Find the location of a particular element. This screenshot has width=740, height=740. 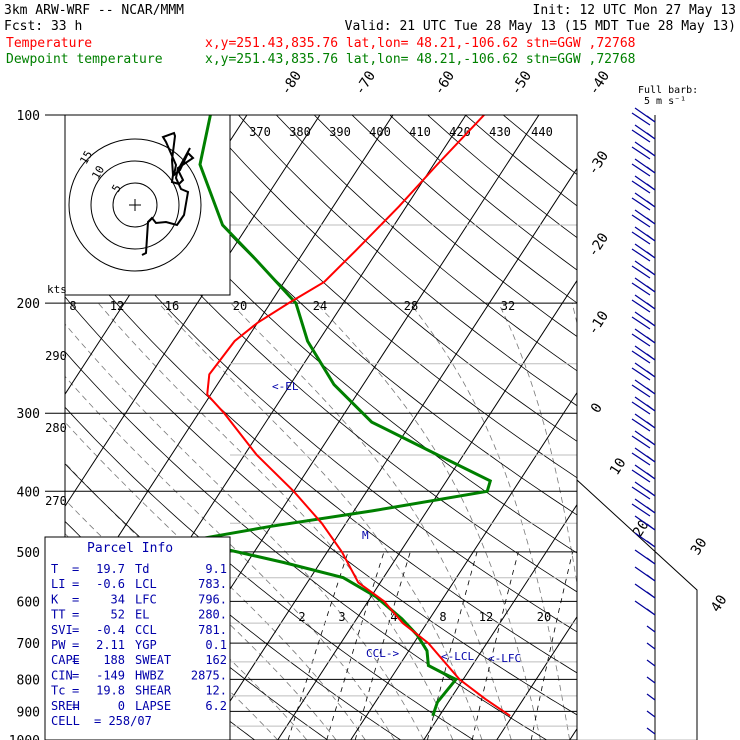

pressure-tick-label: 500 is located at coordinates (28, 553).